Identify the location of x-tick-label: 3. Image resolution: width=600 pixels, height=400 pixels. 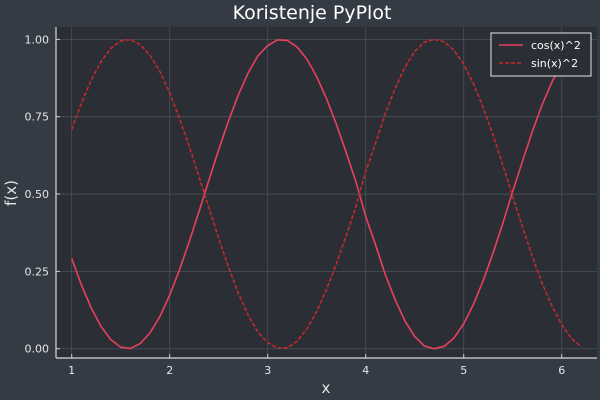
(267, 370).